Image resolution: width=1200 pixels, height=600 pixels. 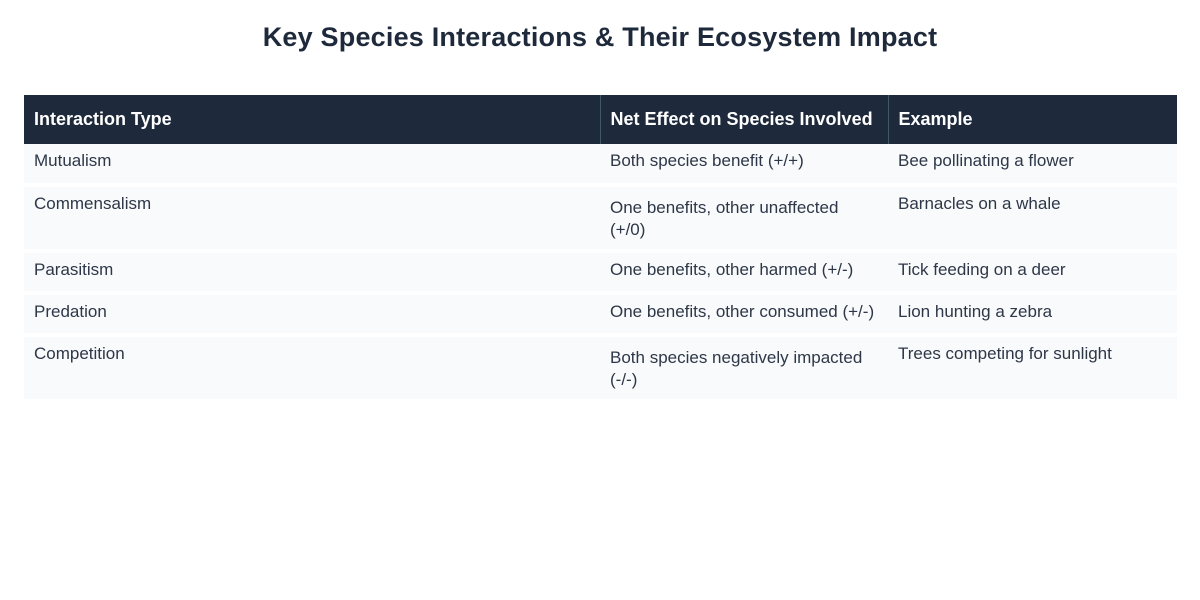 I want to click on header-net-effect: Net Effect on Species Involved, so click(x=744, y=119).